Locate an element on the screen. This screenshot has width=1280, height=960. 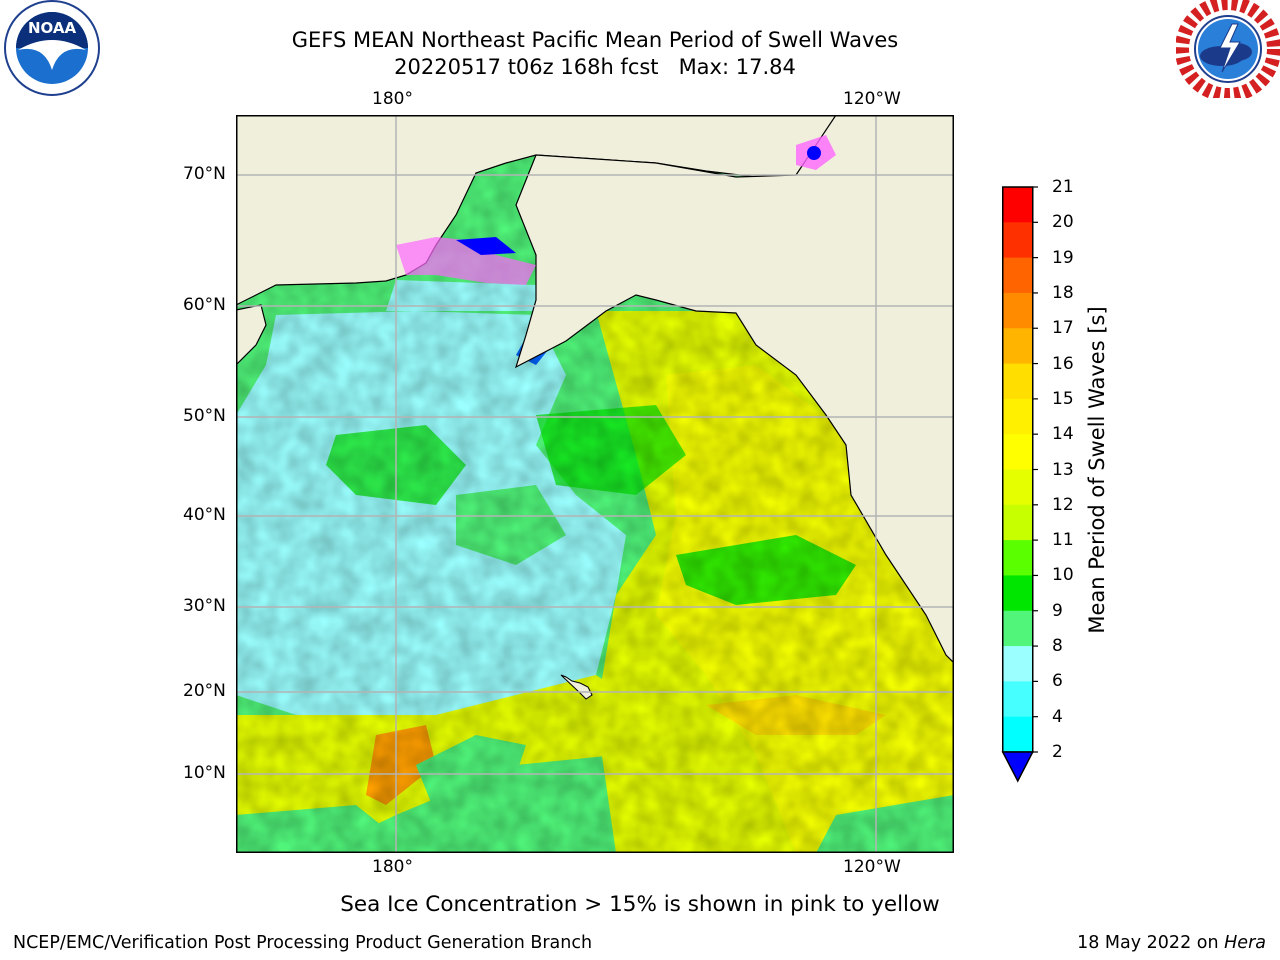
lon-tick-top-120w: 120°W is located at coordinates (872, 99).